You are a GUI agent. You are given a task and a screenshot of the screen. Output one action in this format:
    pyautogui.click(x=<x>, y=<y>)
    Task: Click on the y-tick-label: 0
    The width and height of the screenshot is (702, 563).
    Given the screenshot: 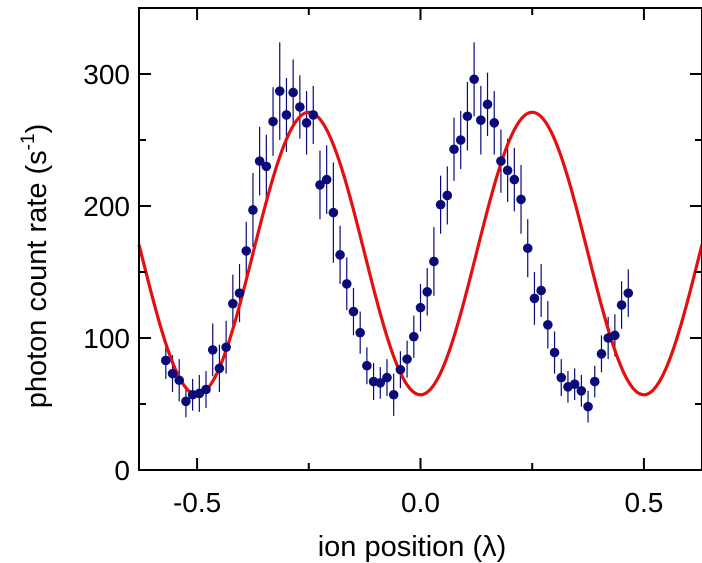 What is the action you would take?
    pyautogui.click(x=122, y=470)
    